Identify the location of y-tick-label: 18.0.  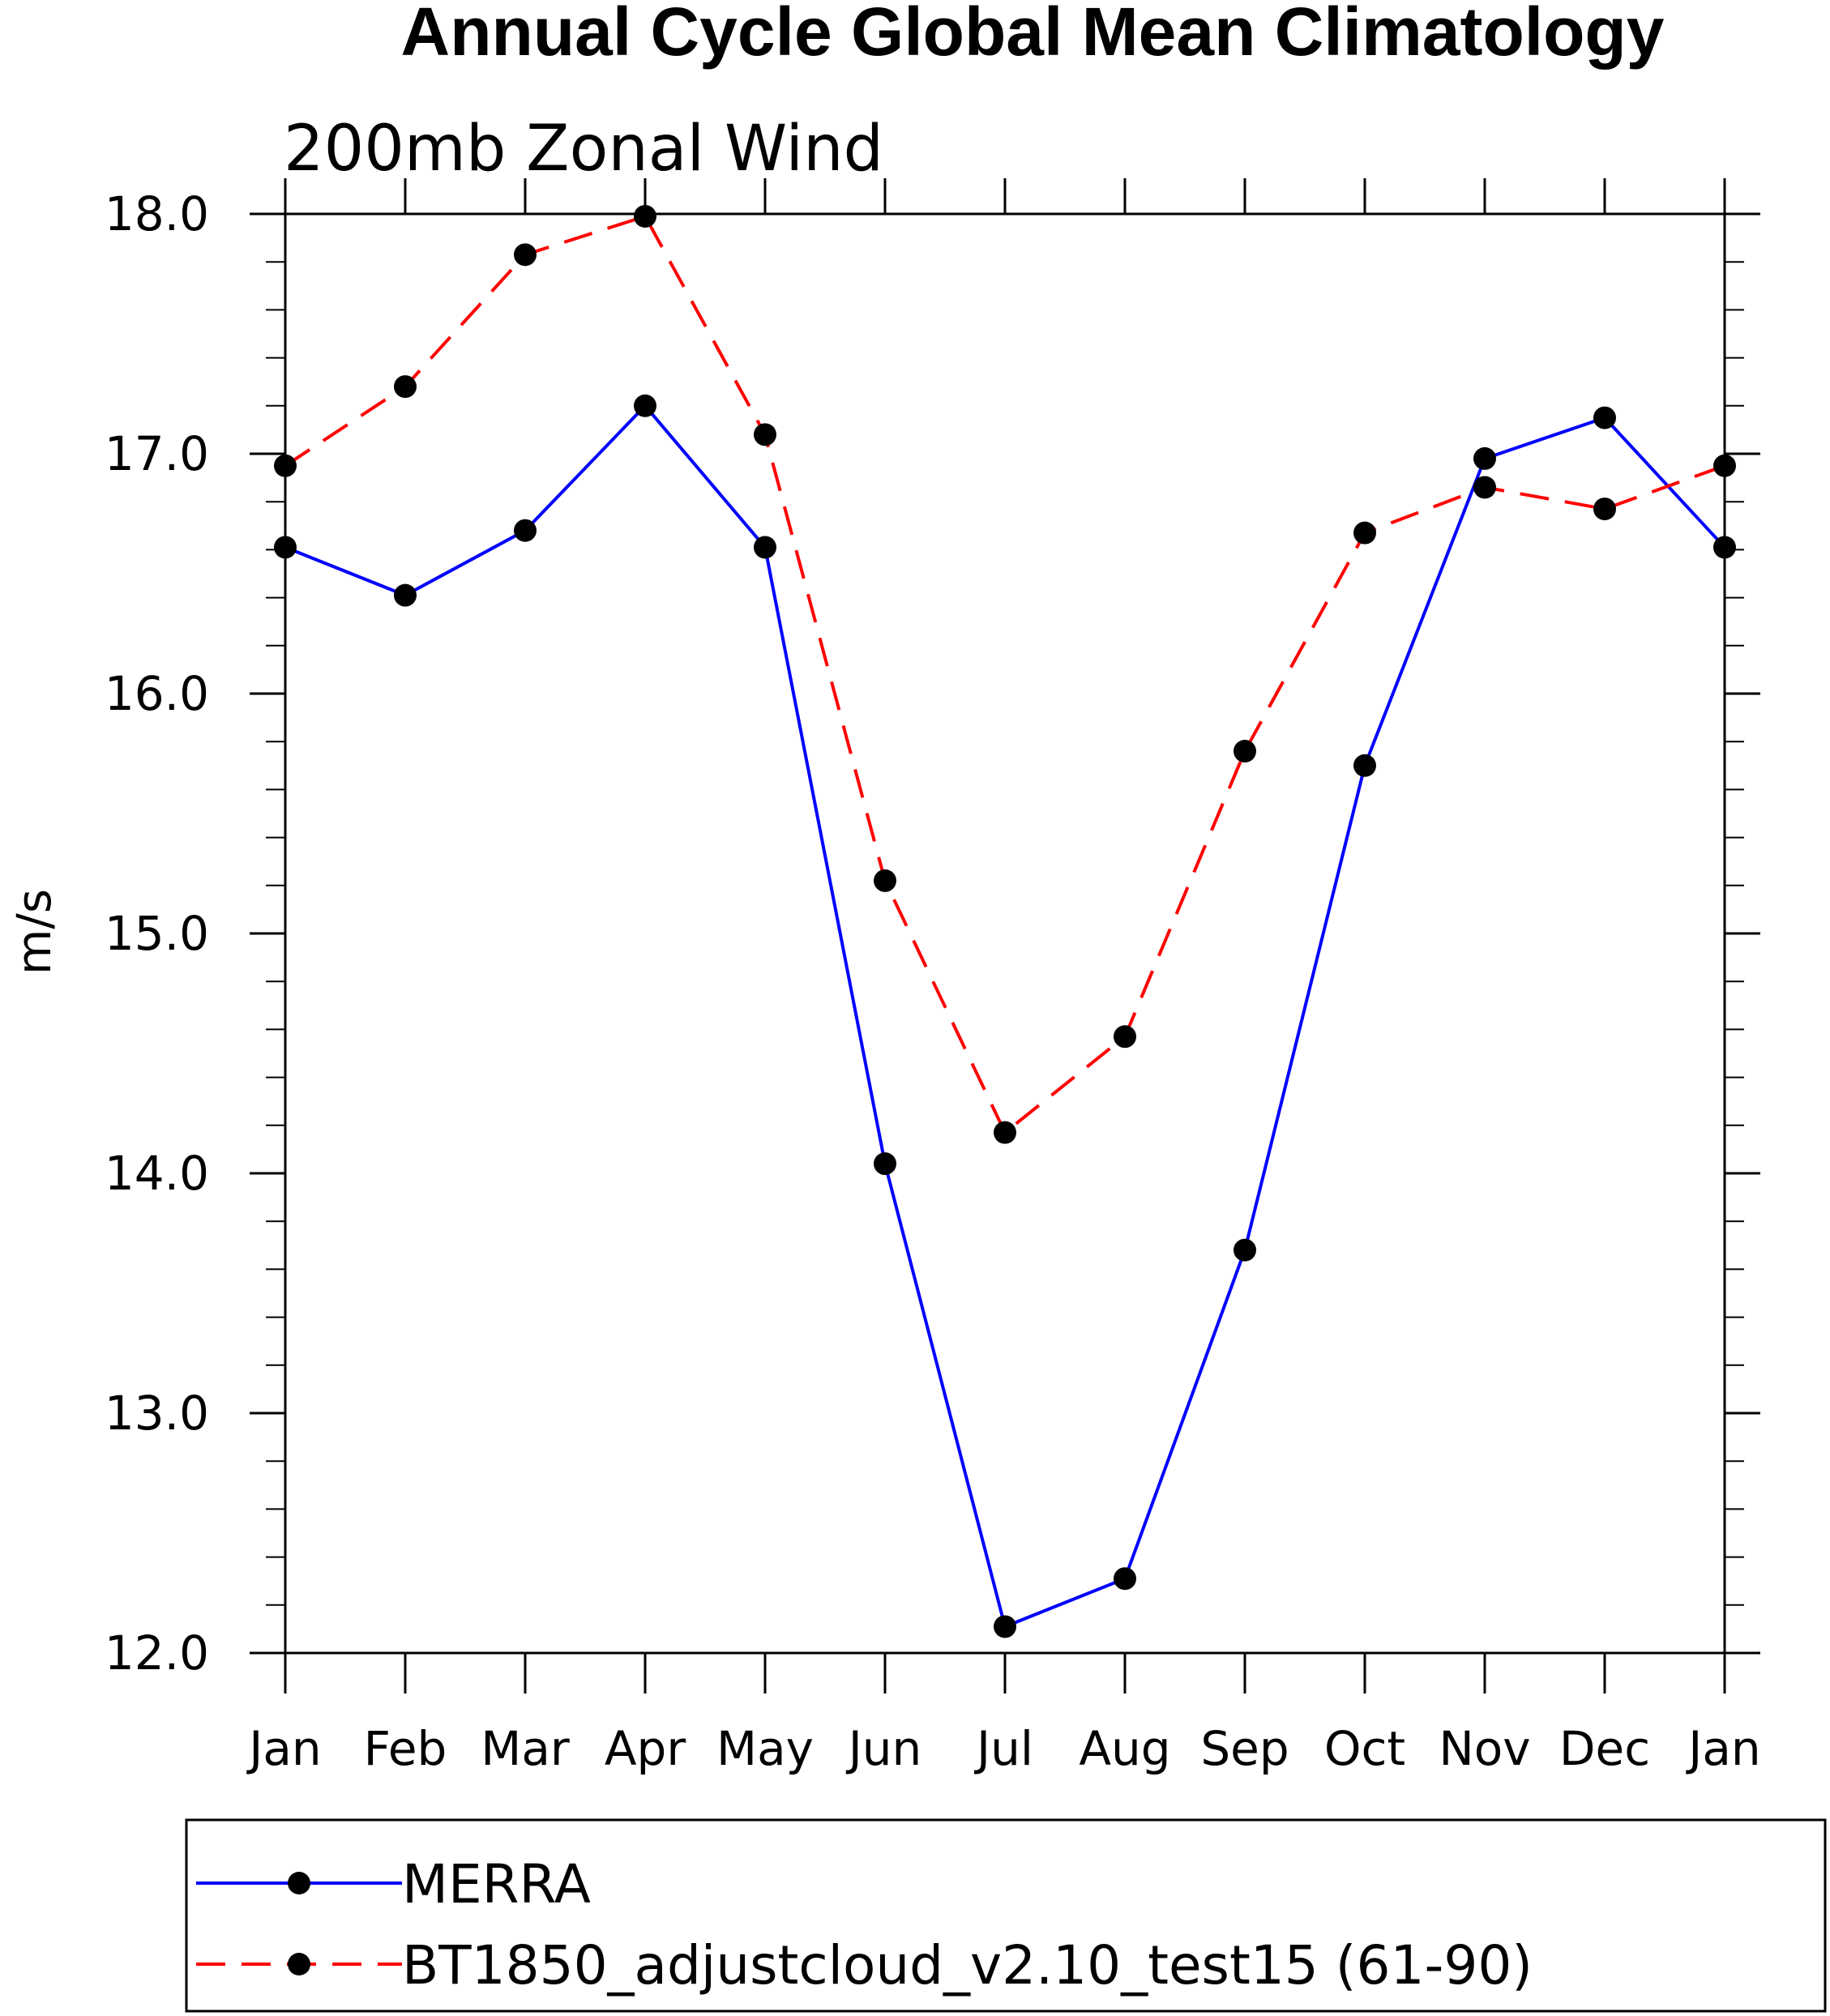
(157, 214).